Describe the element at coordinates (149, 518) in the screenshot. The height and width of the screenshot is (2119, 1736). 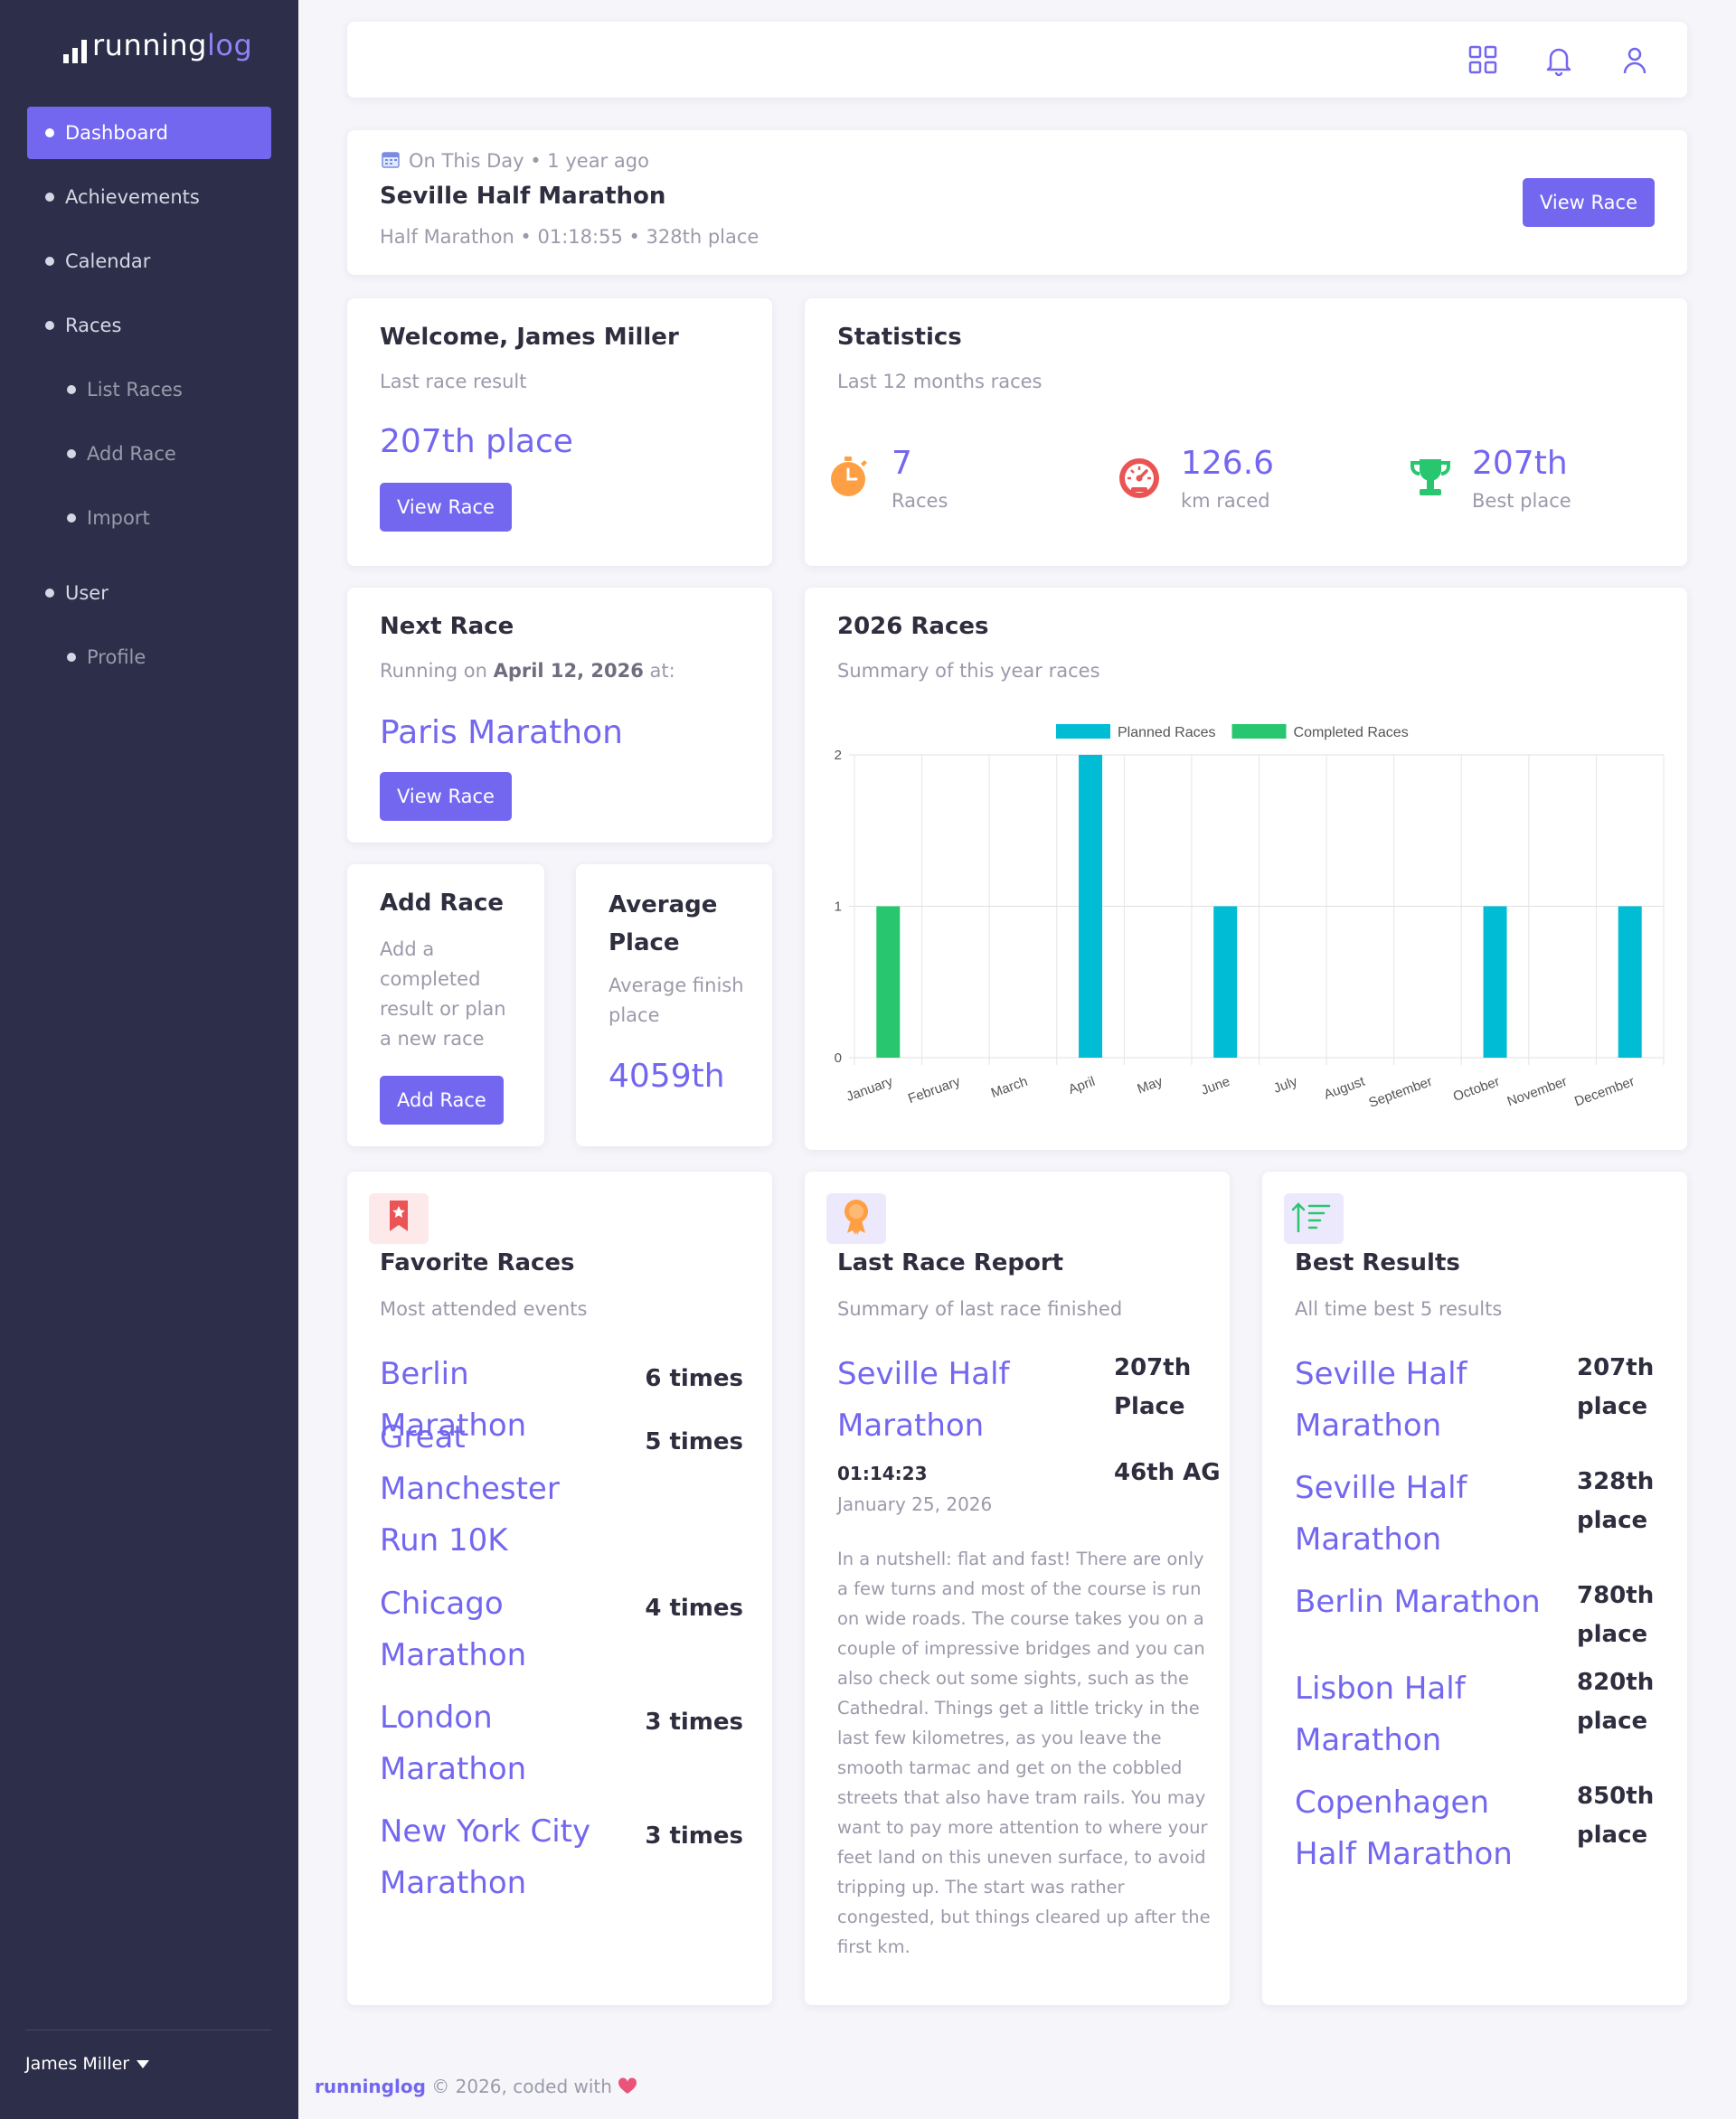
I see `sidebar-item-import: Import` at that location.